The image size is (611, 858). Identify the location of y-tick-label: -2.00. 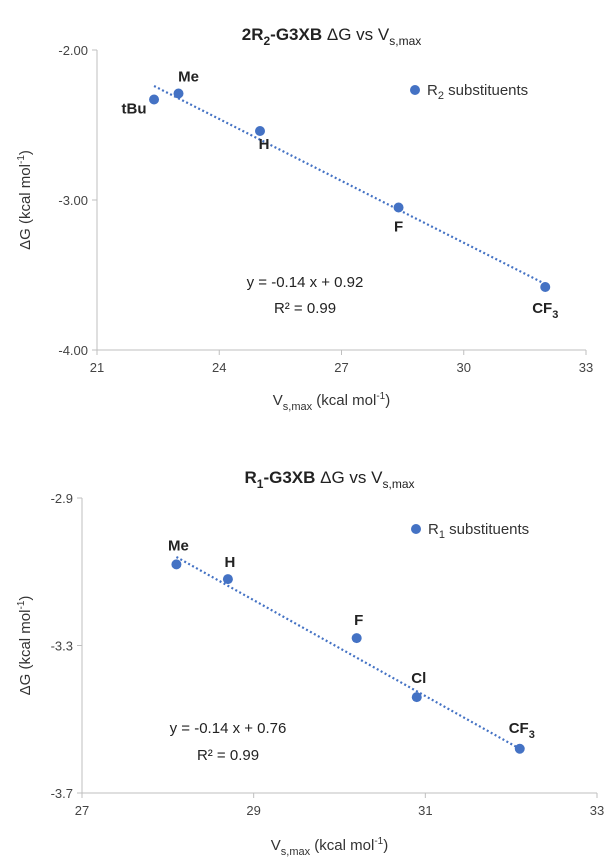
(73, 50).